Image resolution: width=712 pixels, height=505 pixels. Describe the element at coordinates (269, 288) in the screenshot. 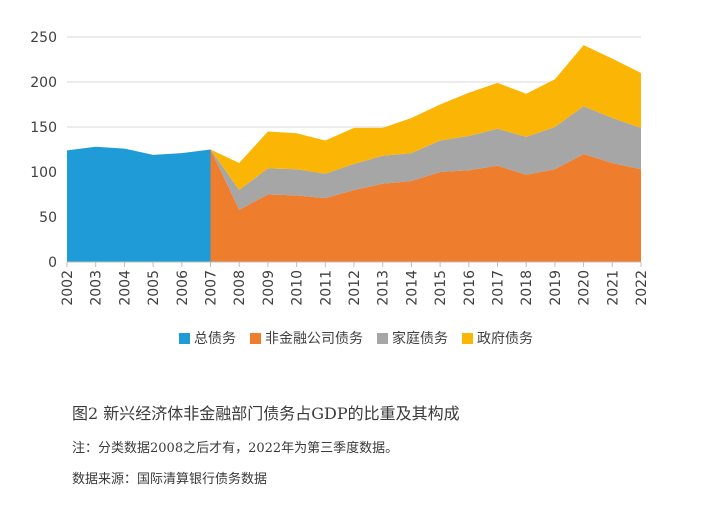

I see `x-tick-label: 2009` at that location.